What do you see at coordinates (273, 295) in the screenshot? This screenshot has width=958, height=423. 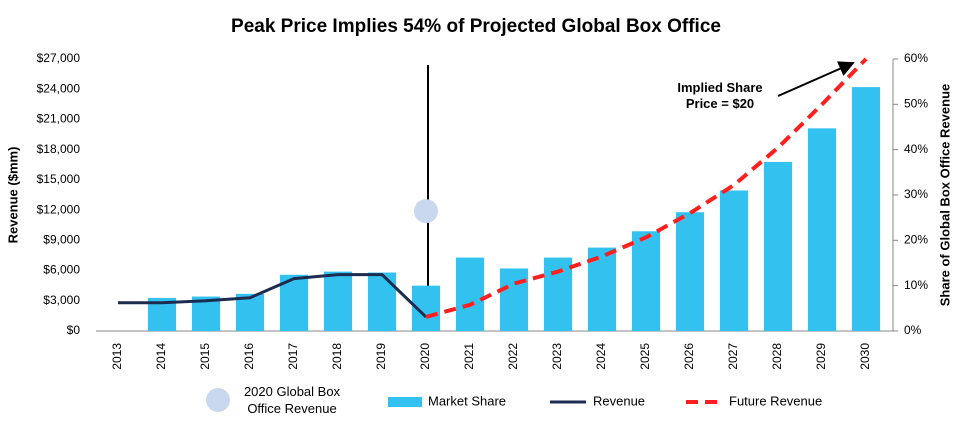 I see `line` at bounding box center [273, 295].